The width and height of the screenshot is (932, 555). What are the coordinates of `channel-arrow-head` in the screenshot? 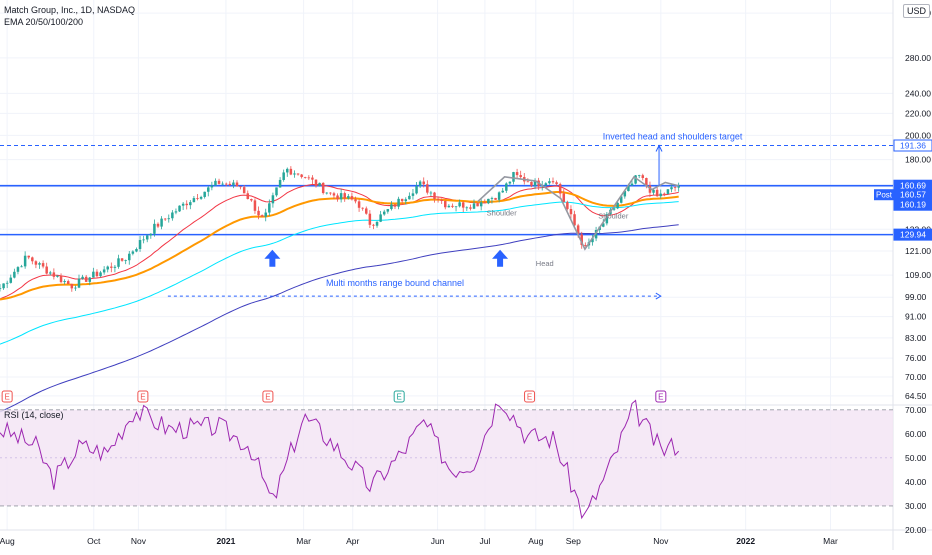 It's located at (658, 296).